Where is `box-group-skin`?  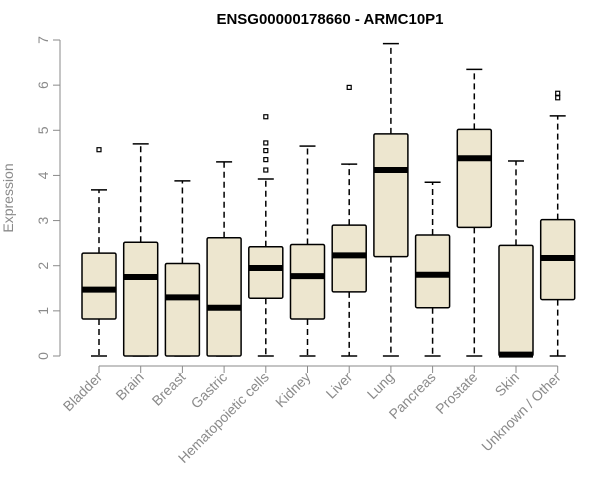
box-group-skin is located at coordinates (516, 259).